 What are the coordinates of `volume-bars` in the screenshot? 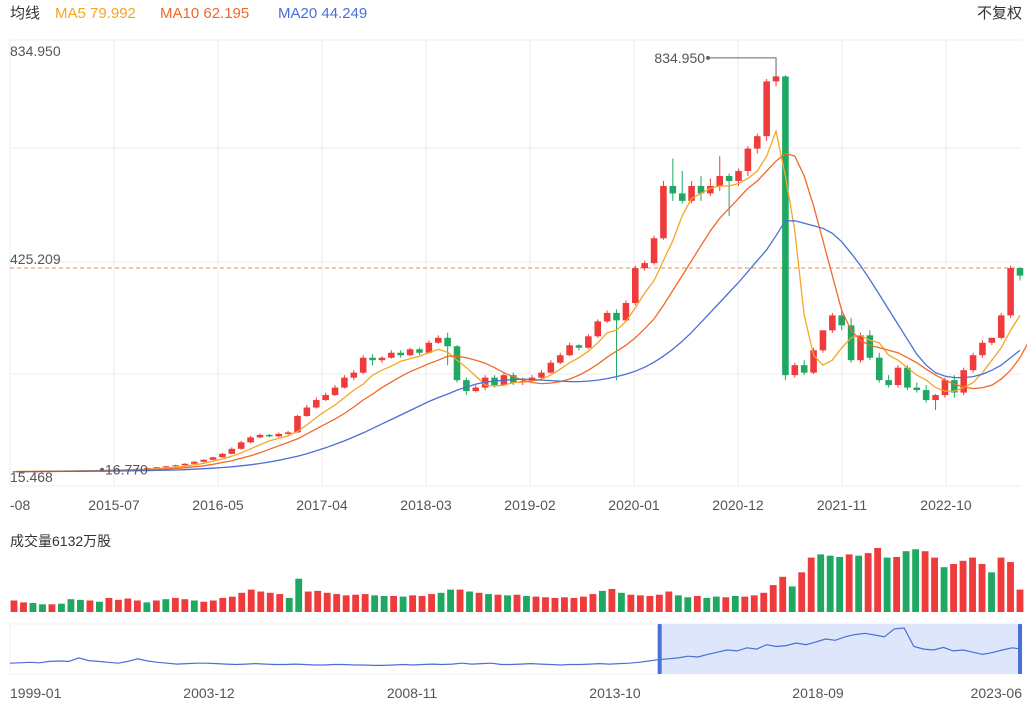 It's located at (517, 580).